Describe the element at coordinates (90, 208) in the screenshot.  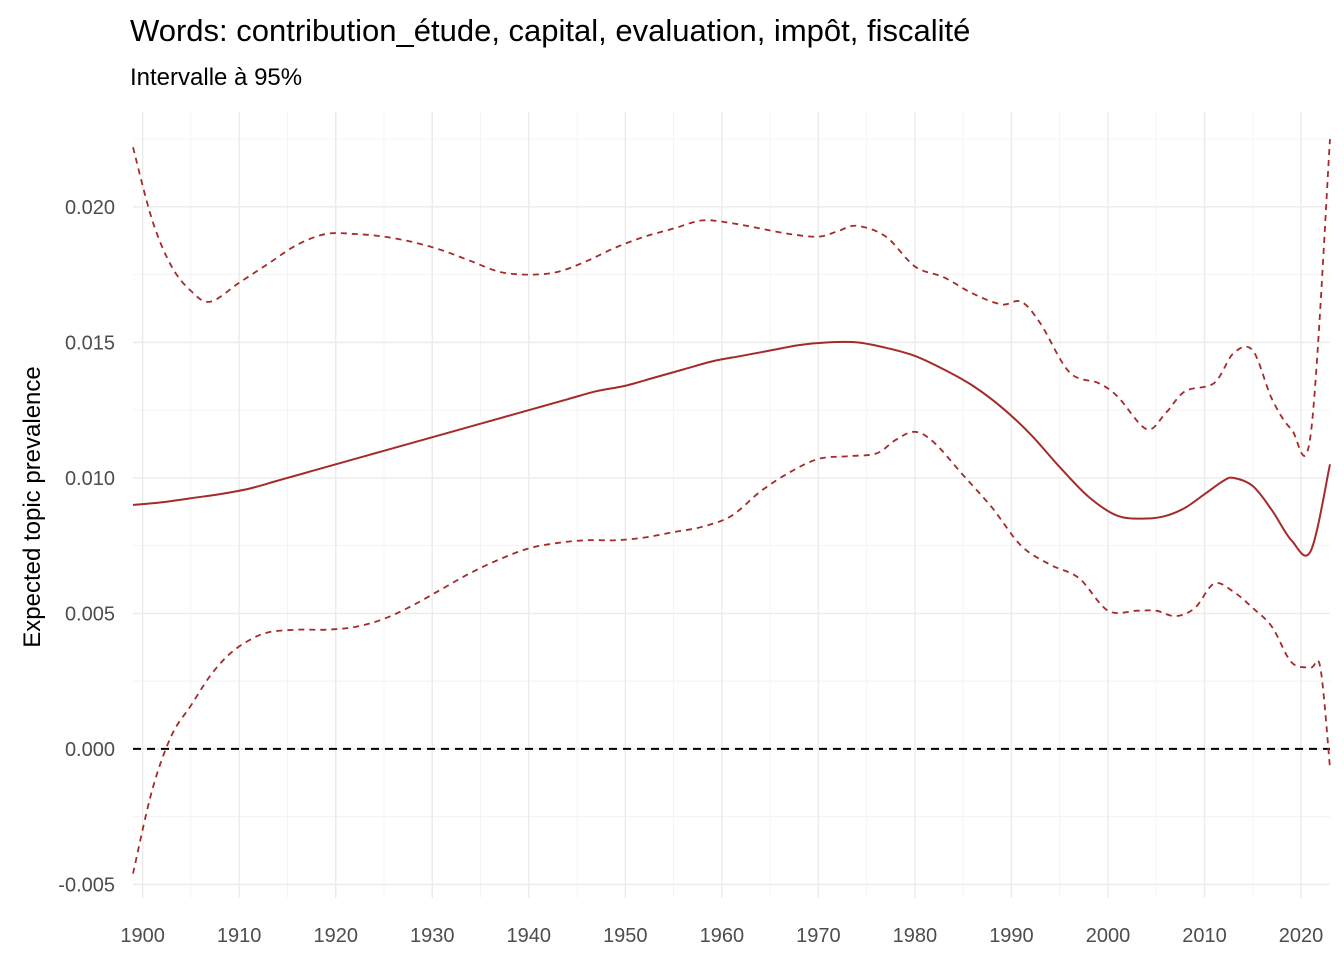
I see `y-tick-label: 0.020` at that location.